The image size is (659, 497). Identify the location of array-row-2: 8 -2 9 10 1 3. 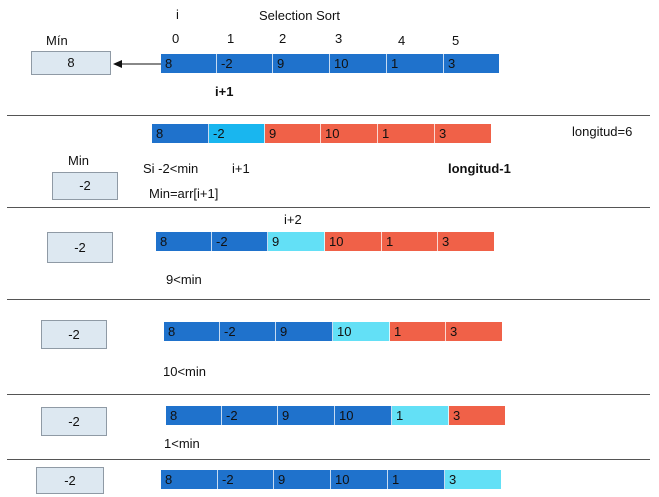
(325, 241).